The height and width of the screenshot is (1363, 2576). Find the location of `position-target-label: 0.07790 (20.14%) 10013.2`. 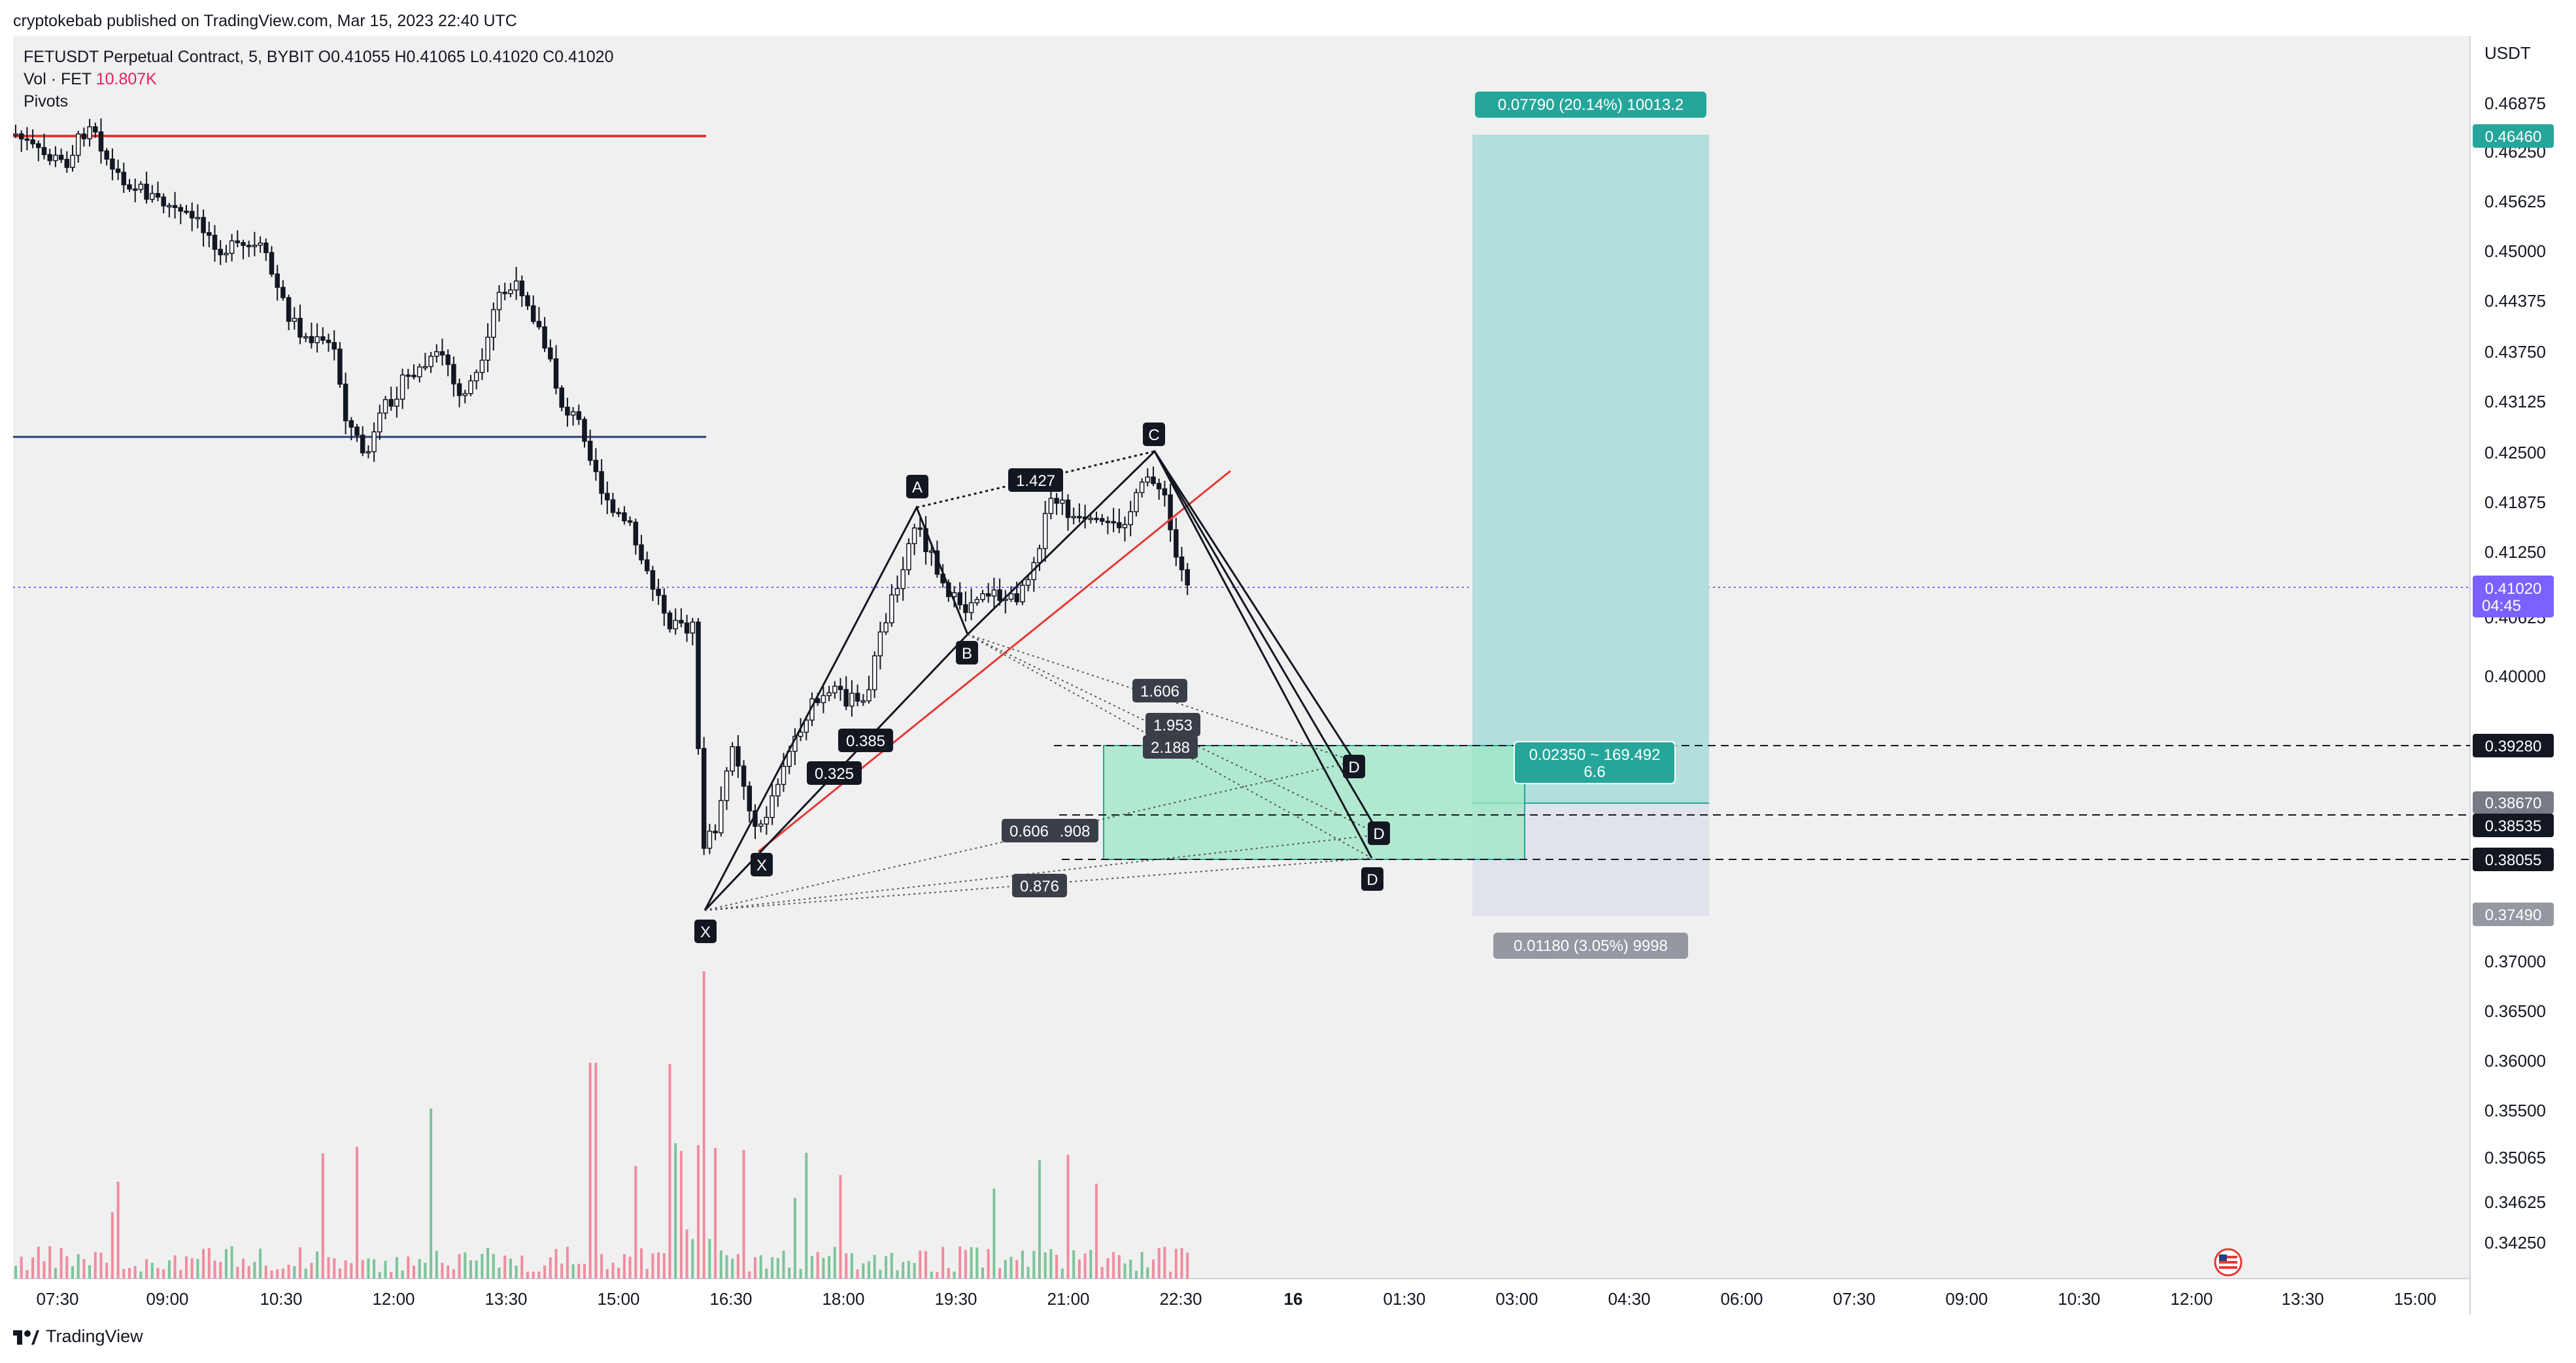

position-target-label: 0.07790 (20.14%) 10013.2 is located at coordinates (1590, 105).